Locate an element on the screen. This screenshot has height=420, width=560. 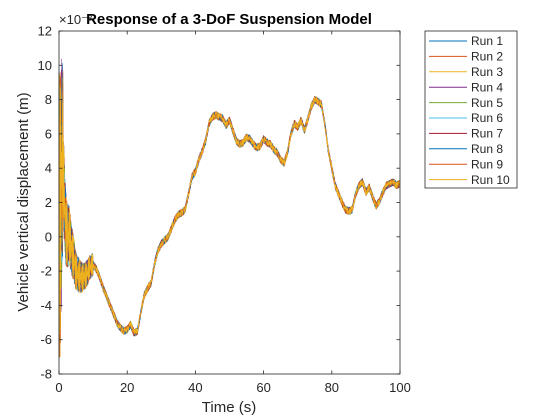
y-tick-label: 12 is located at coordinates (45, 31).